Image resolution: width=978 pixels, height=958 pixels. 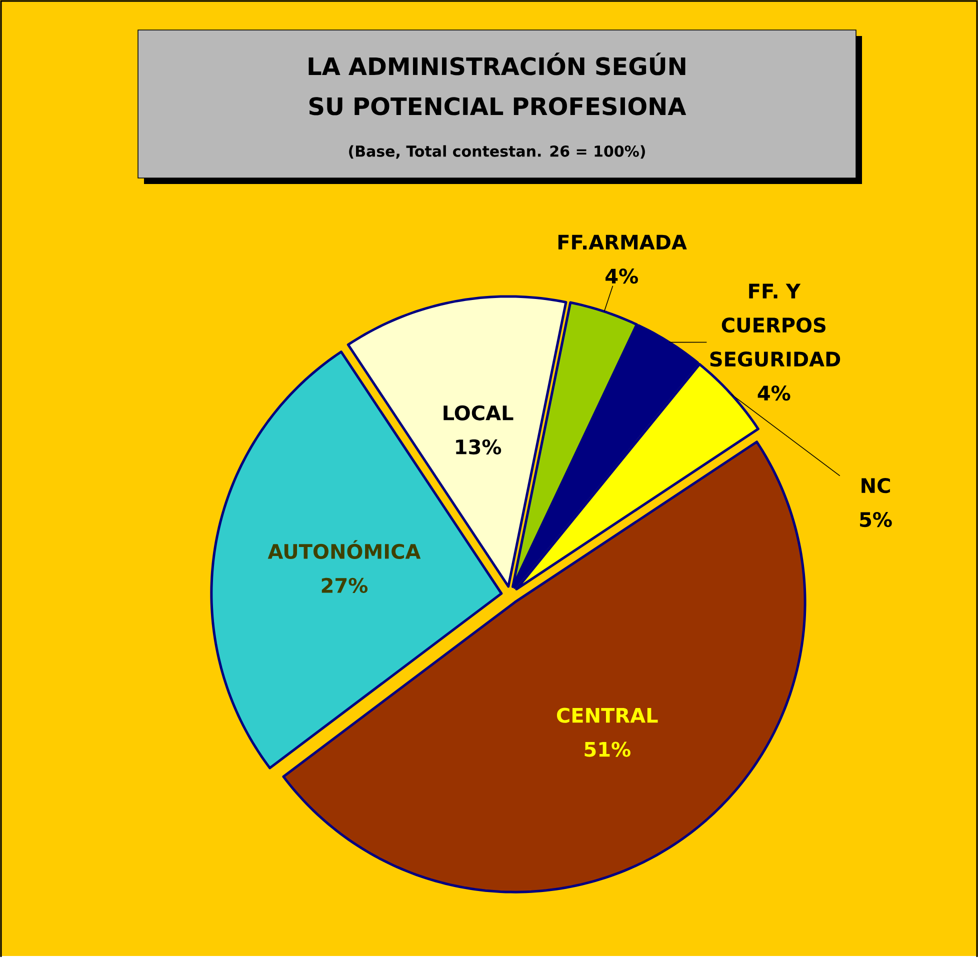 What do you see at coordinates (607, 715) in the screenshot?
I see `slice-label: CENTRAL` at bounding box center [607, 715].